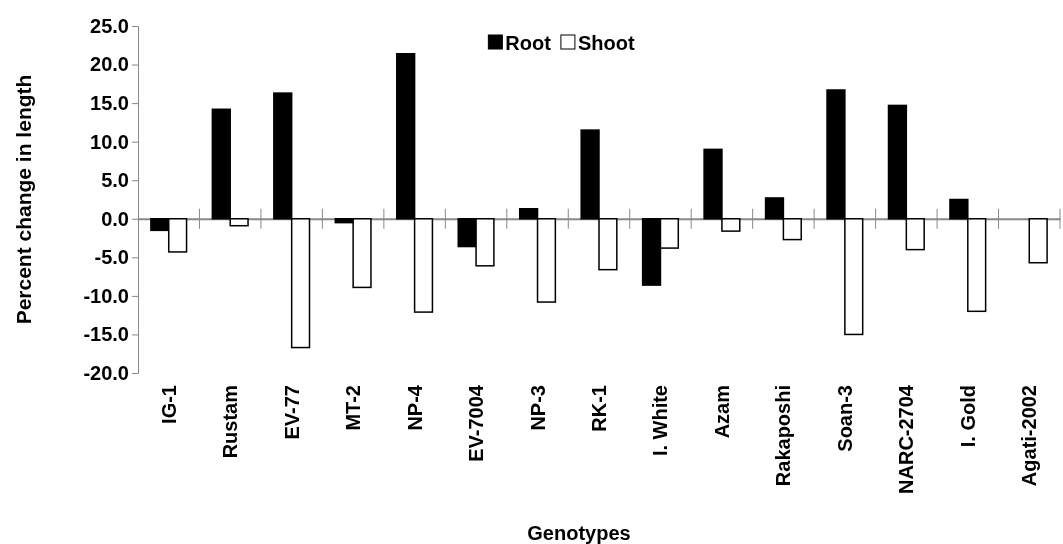  I want to click on y-tick-label: -5.0, so click(111, 257).